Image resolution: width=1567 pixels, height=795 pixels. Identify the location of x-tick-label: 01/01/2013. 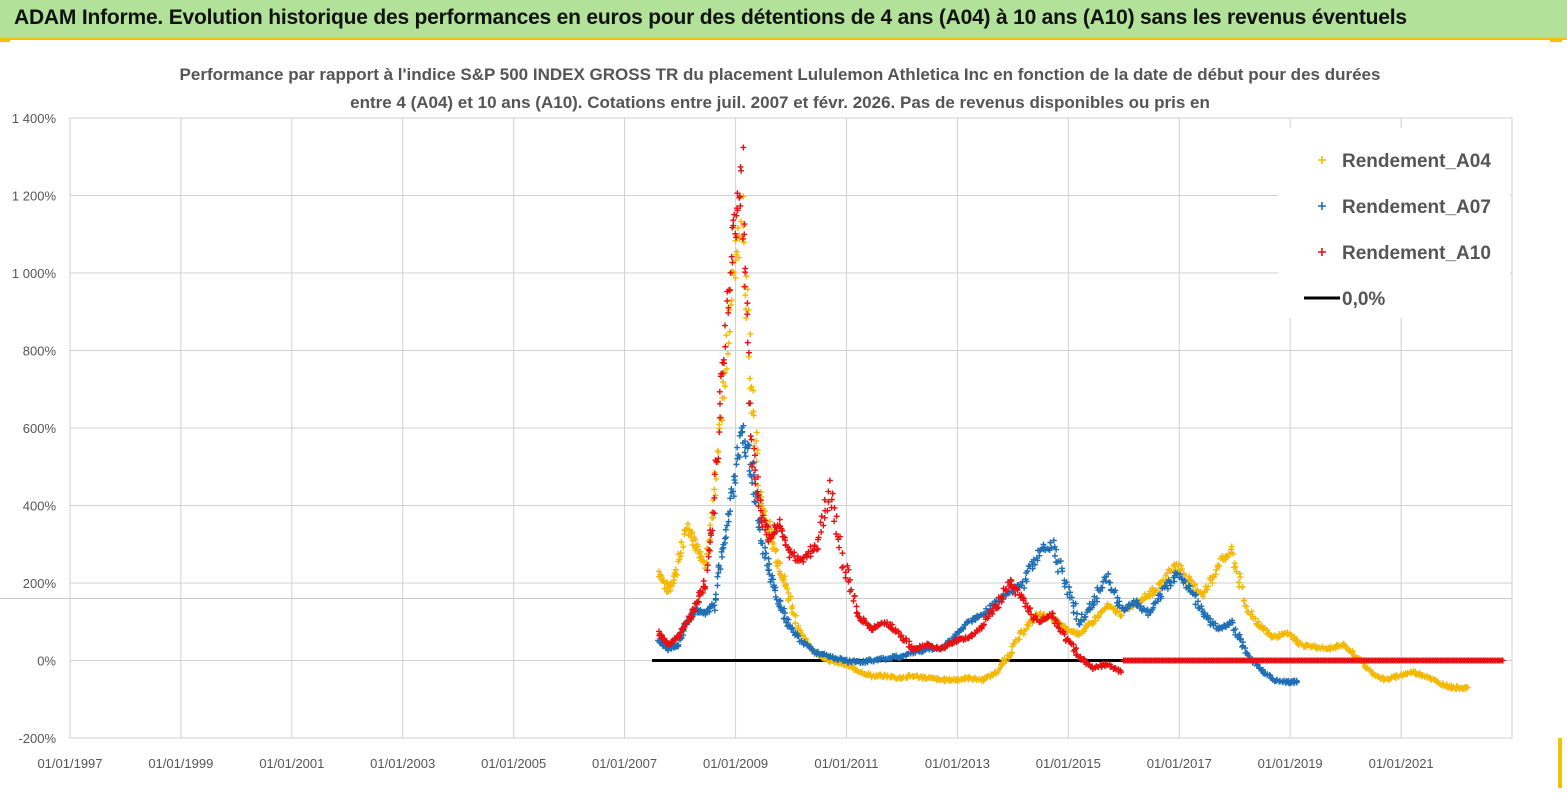
(957, 763).